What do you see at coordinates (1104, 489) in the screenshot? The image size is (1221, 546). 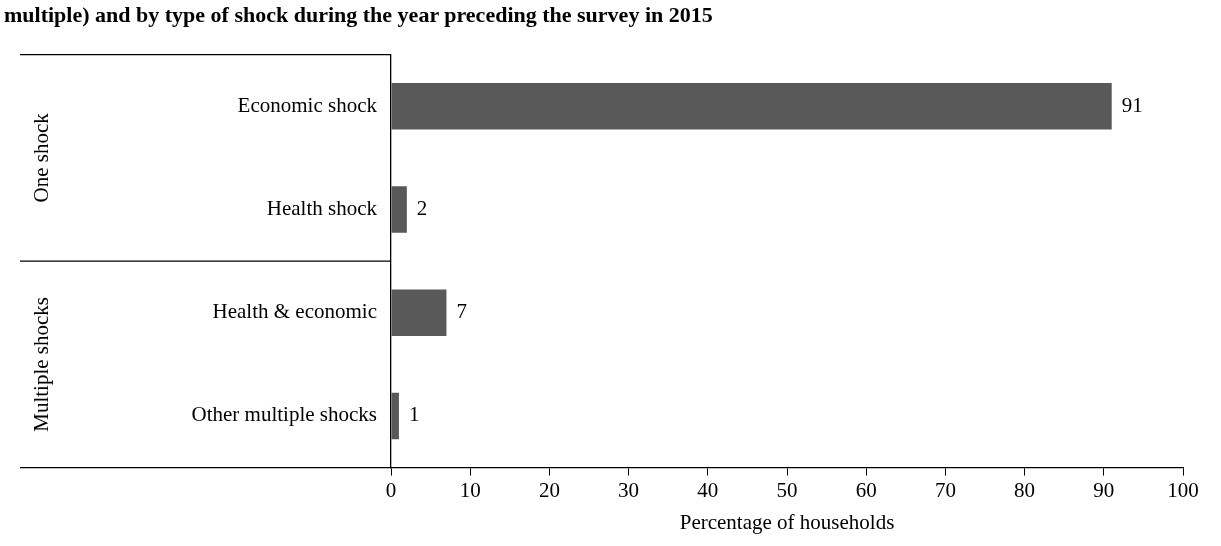 I see `x-tick-label: 90` at bounding box center [1104, 489].